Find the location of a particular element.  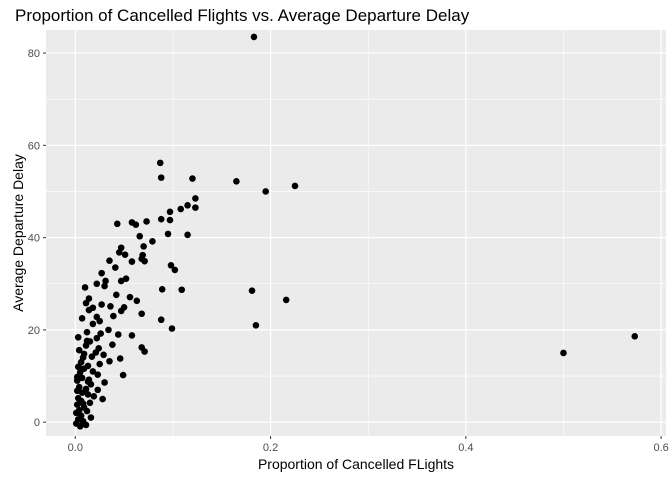

x-tick-label: 0.4 is located at coordinates (465, 448).